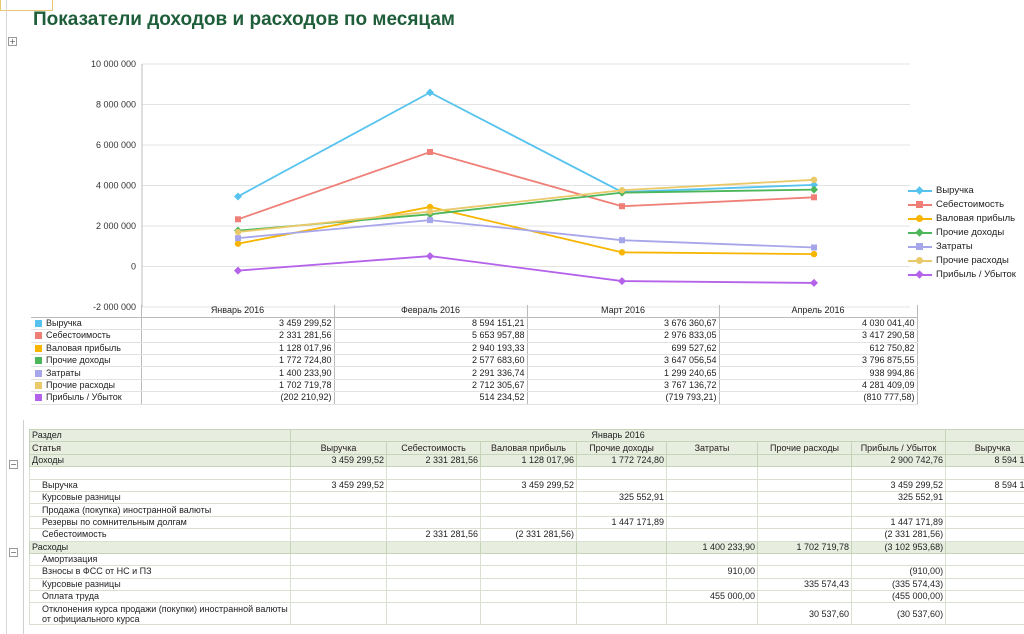  Describe the element at coordinates (970, 204) in the screenshot. I see `legend-label: Себестоимость` at that location.